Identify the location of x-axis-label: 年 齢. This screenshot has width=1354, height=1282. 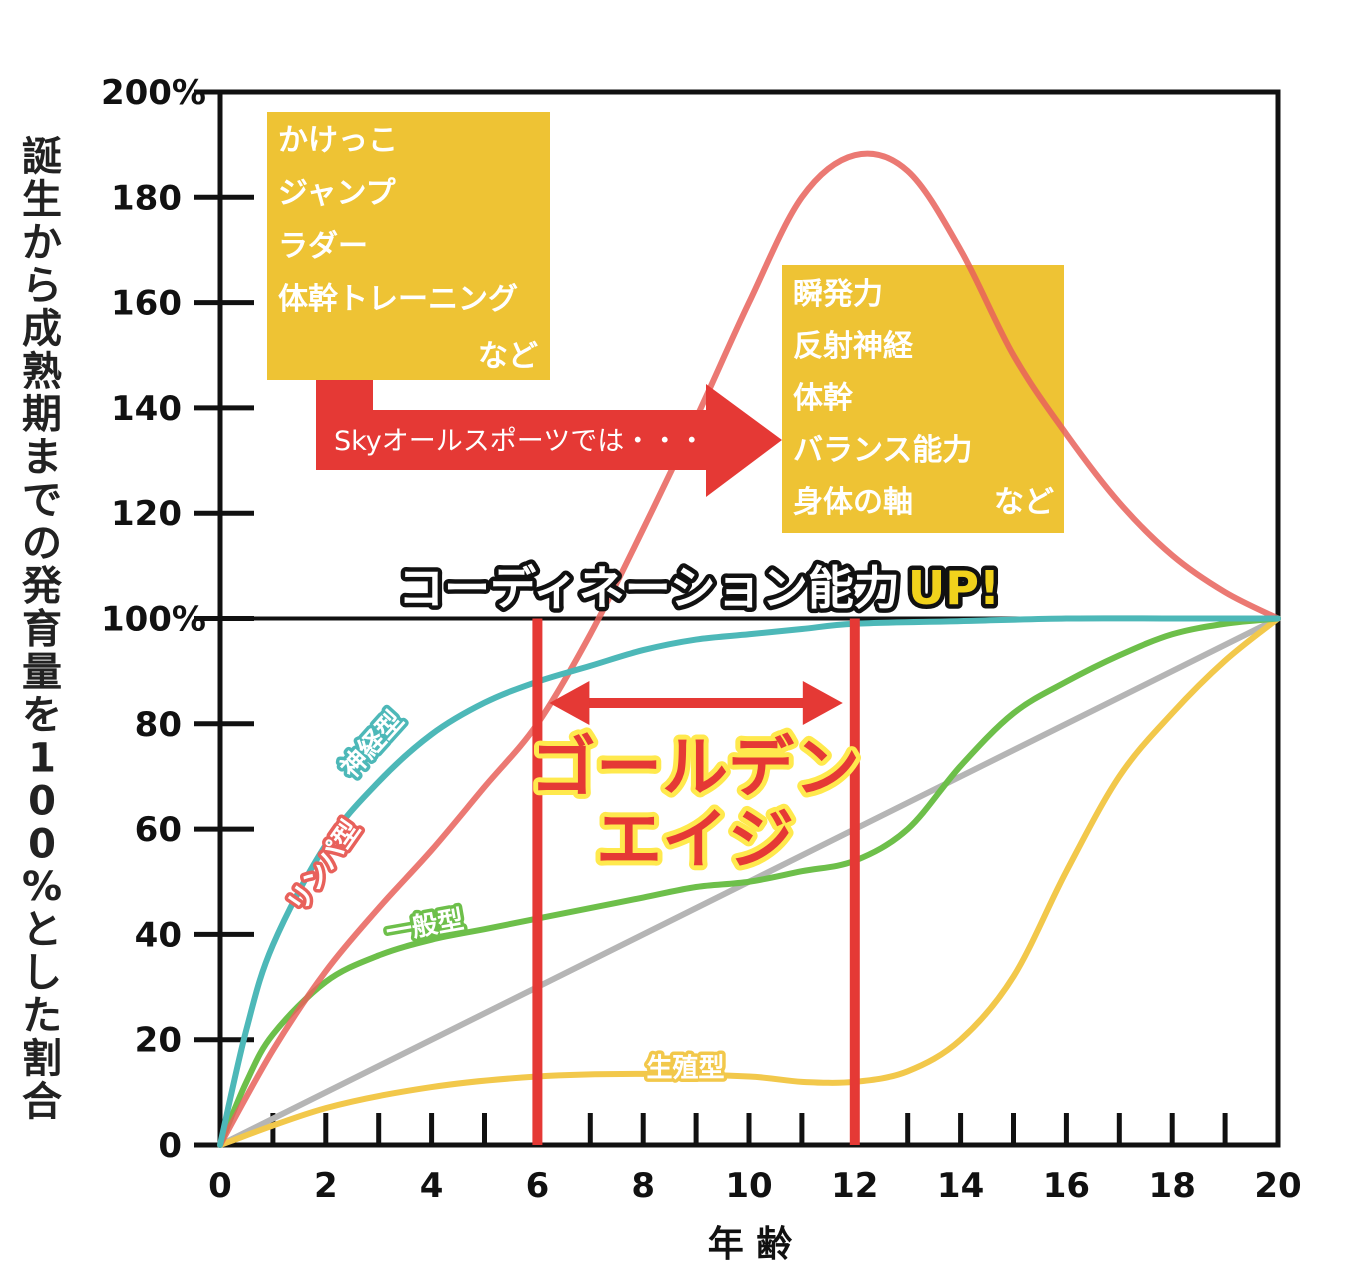
(750, 1244).